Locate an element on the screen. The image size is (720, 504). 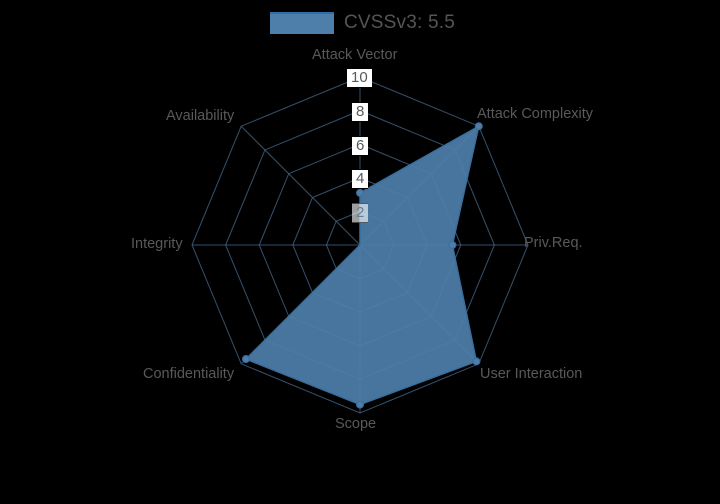
axis-label-confidentiality: Confidentiality is located at coordinates (189, 374).